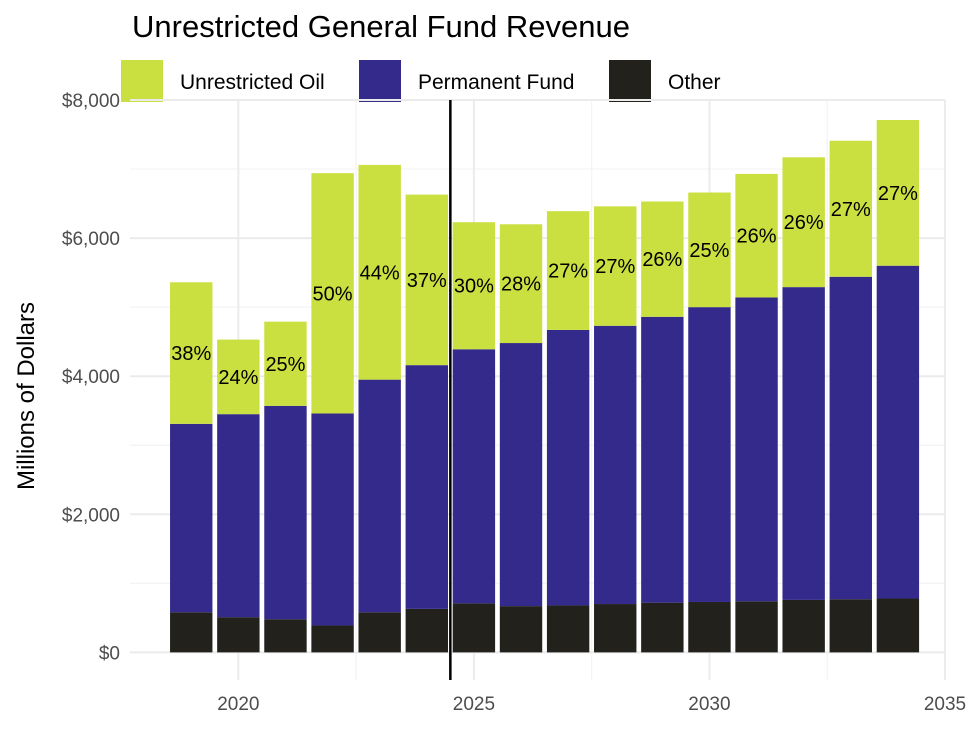 This screenshot has height=729, width=969. I want to click on bar-unrestricted-oil-2022, so click(332, 293).